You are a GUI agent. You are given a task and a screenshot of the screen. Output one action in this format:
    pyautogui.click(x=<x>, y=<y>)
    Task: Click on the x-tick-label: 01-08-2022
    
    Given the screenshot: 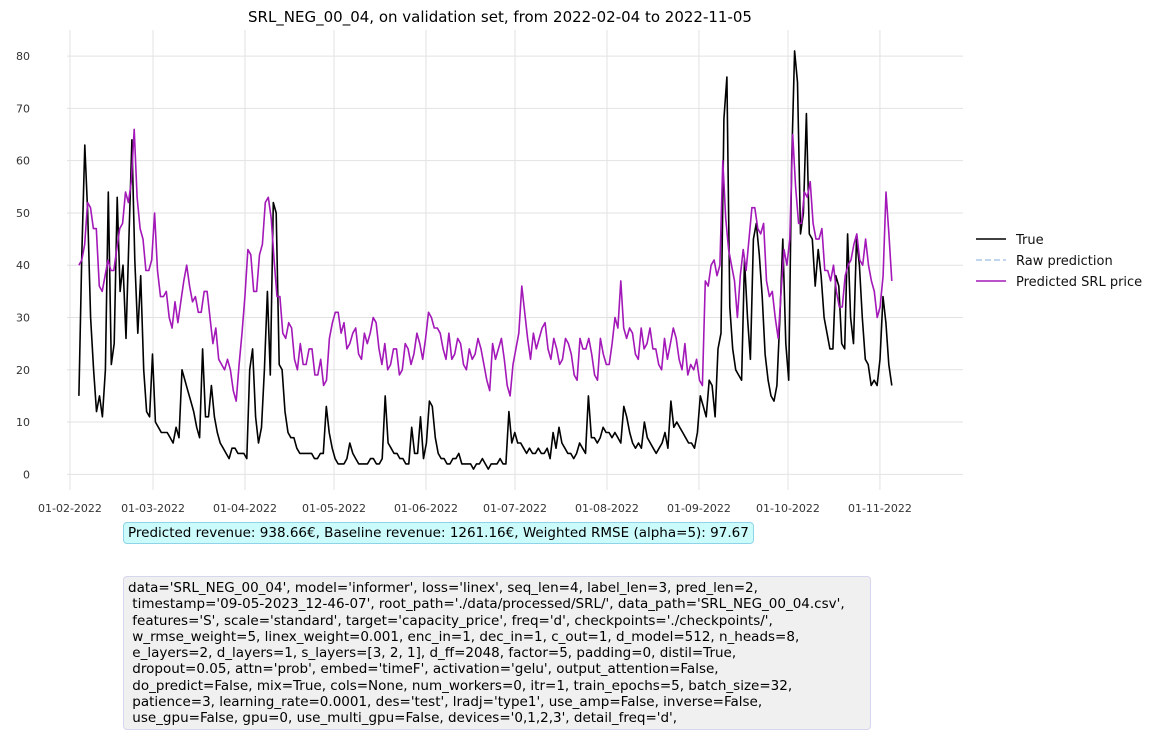 What is the action you would take?
    pyautogui.click(x=607, y=508)
    